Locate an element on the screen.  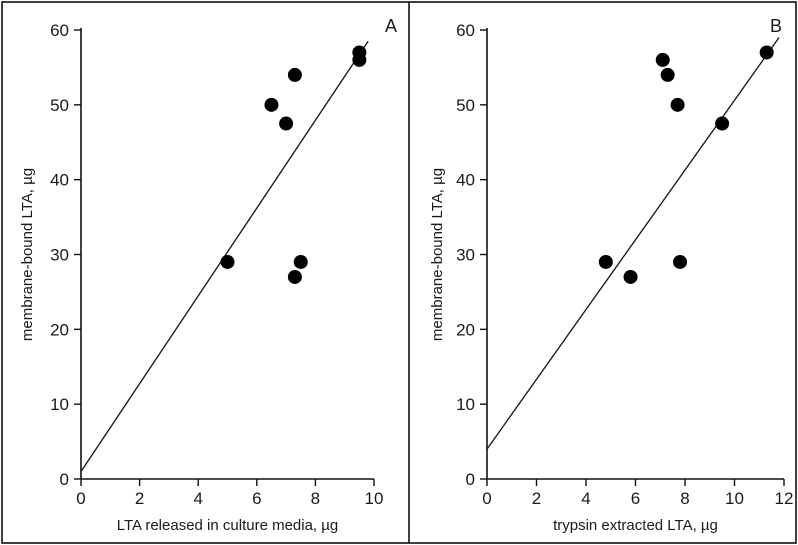
panel-a-y-axis-label: membrane-bound LTA, µg is located at coordinates (27, 254).